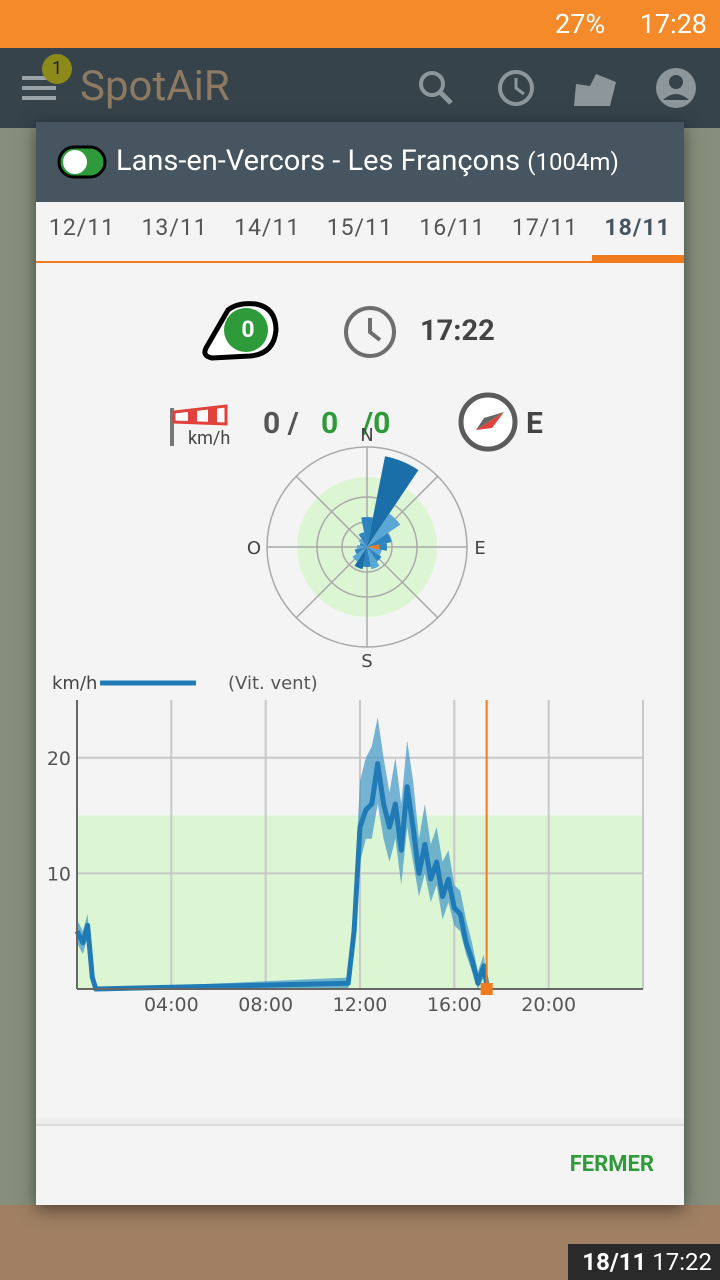  I want to click on history-icon, so click(516, 88).